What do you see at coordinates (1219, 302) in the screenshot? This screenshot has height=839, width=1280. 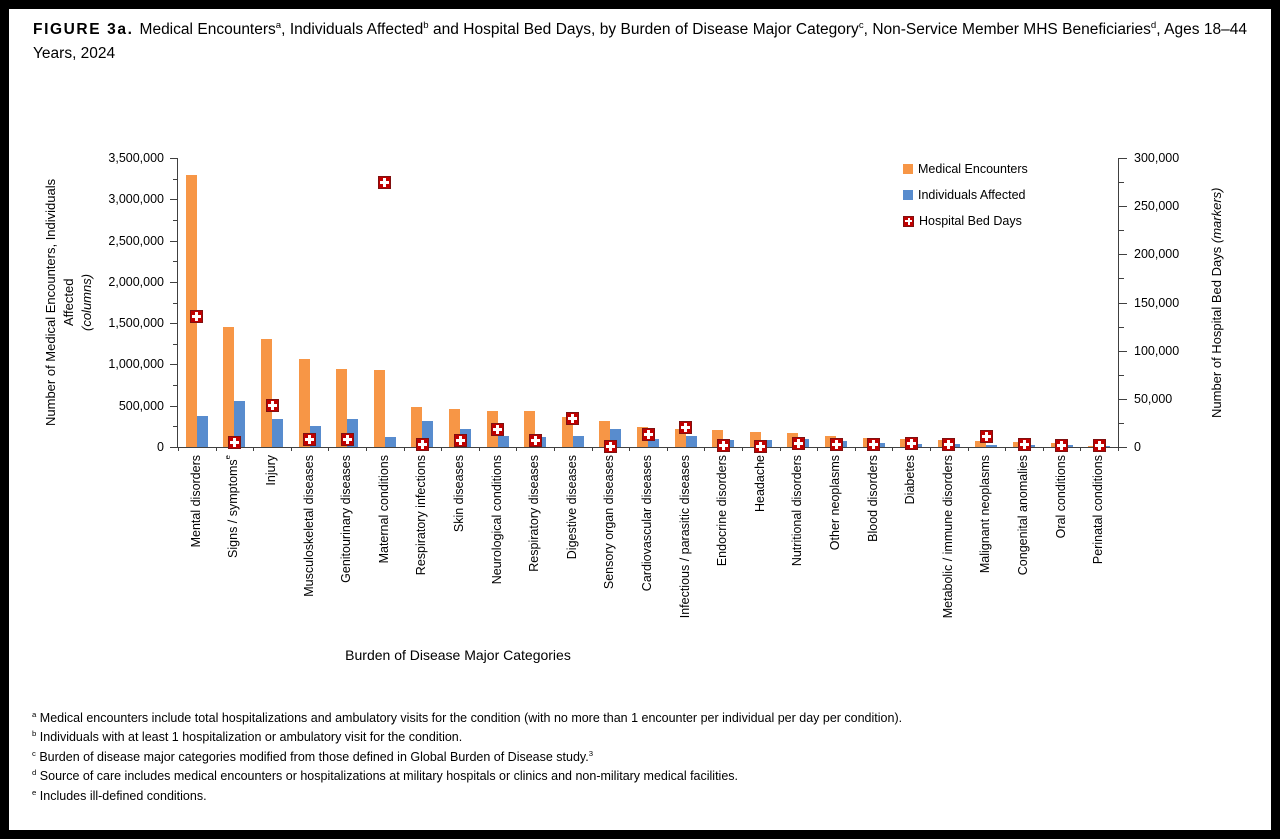 I see `right-y-axis-title: Number of Hospital Bed Days (markers)` at bounding box center [1219, 302].